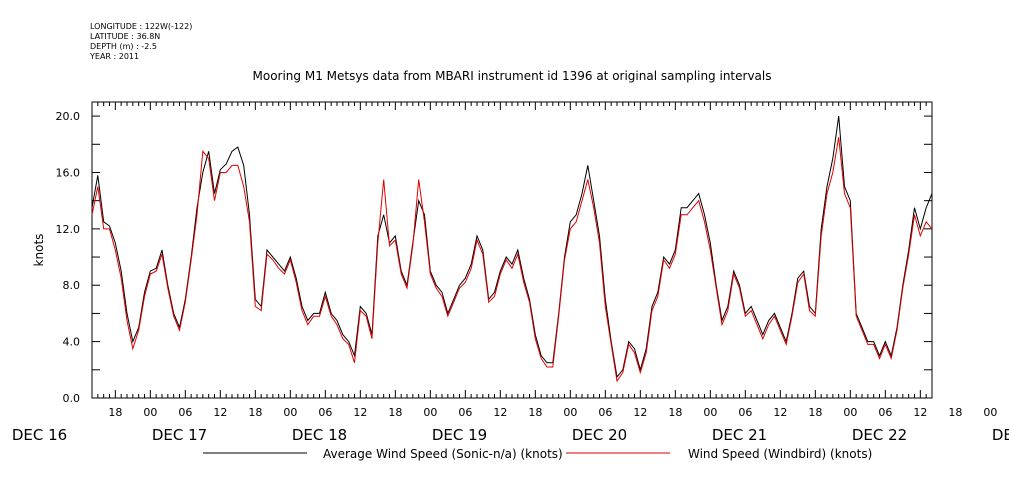 The width and height of the screenshot is (1009, 504). What do you see at coordinates (72, 285) in the screenshot?
I see `y-tick-label: 8.0` at bounding box center [72, 285].